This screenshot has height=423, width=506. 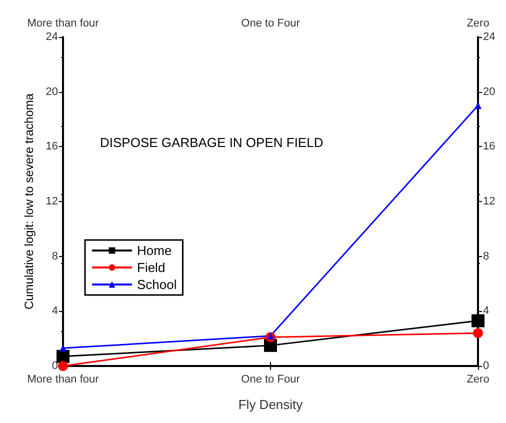 What do you see at coordinates (55, 311) in the screenshot?
I see `y-tick-label: 4` at bounding box center [55, 311].